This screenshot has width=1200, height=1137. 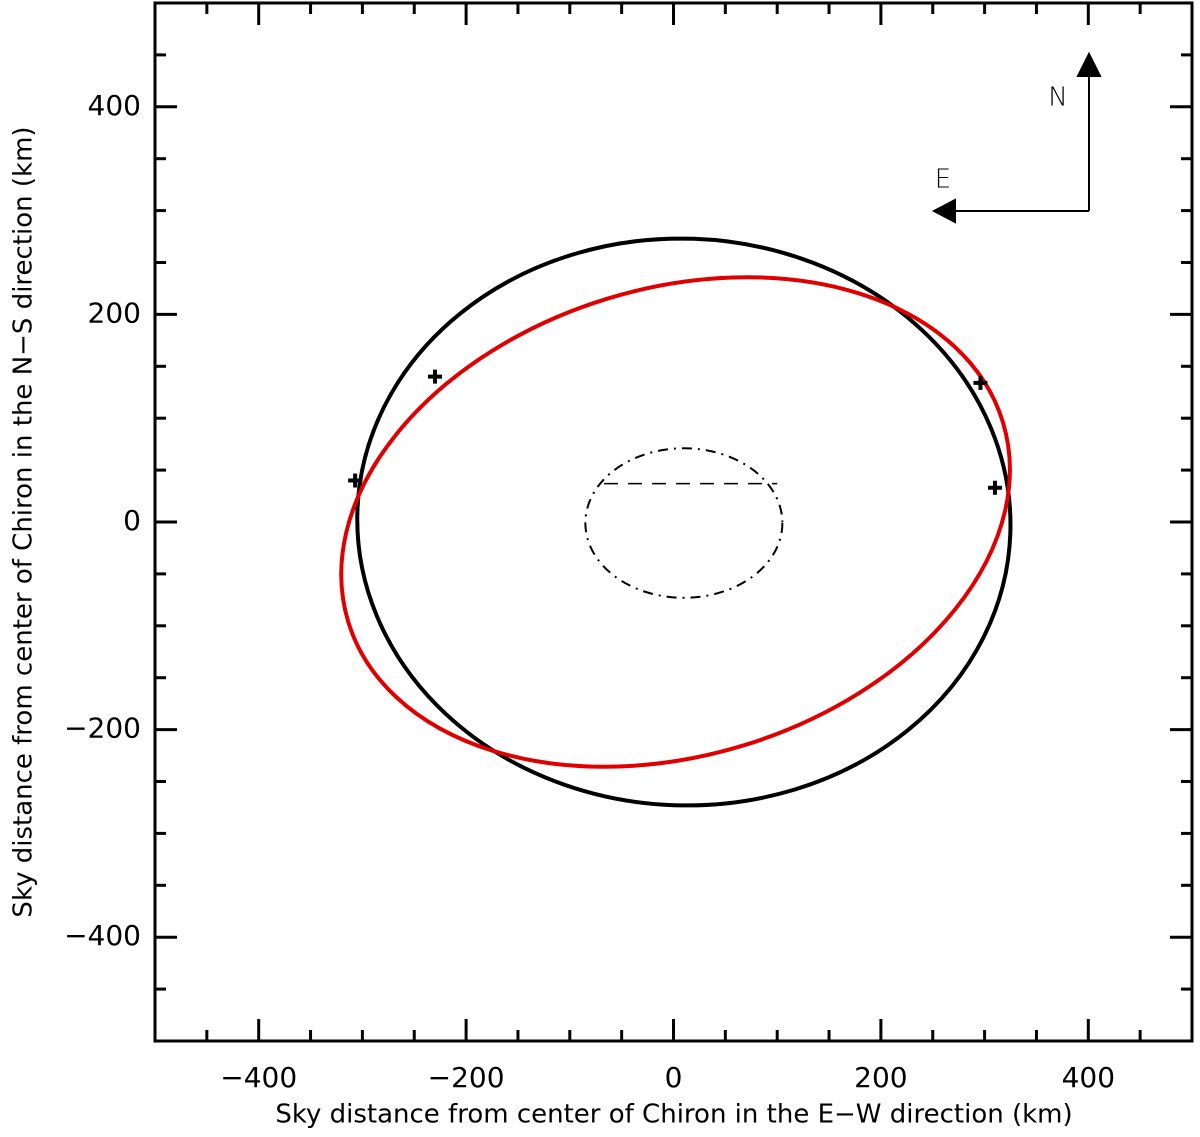 I want to click on y-tick-label: 0, so click(x=132, y=520).